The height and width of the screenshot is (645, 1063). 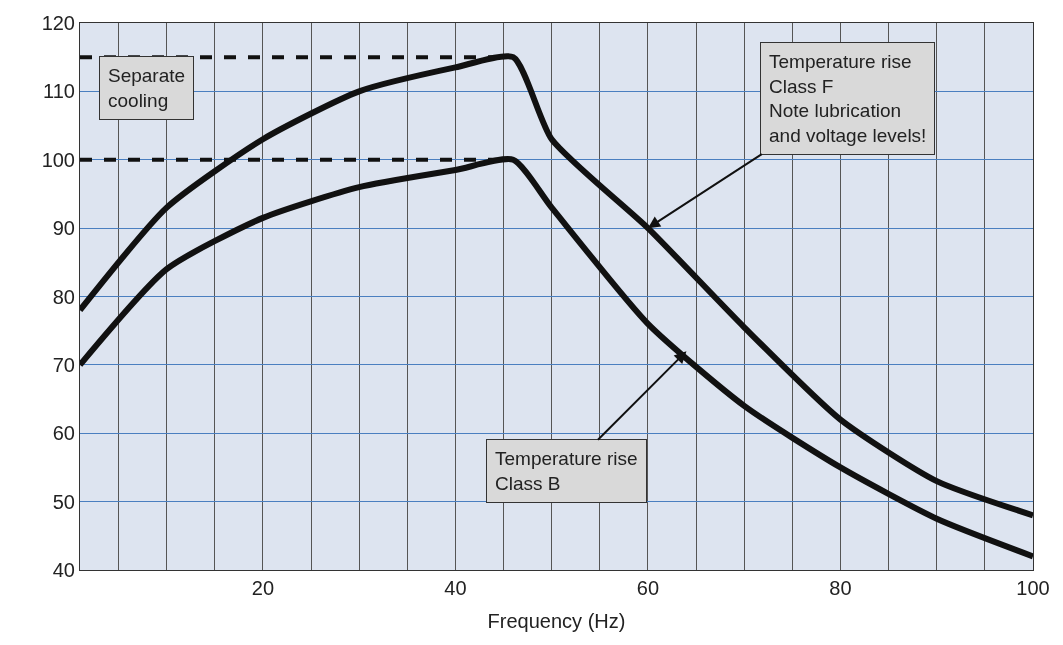 I want to click on y-tick-label: 60, so click(x=63, y=433).